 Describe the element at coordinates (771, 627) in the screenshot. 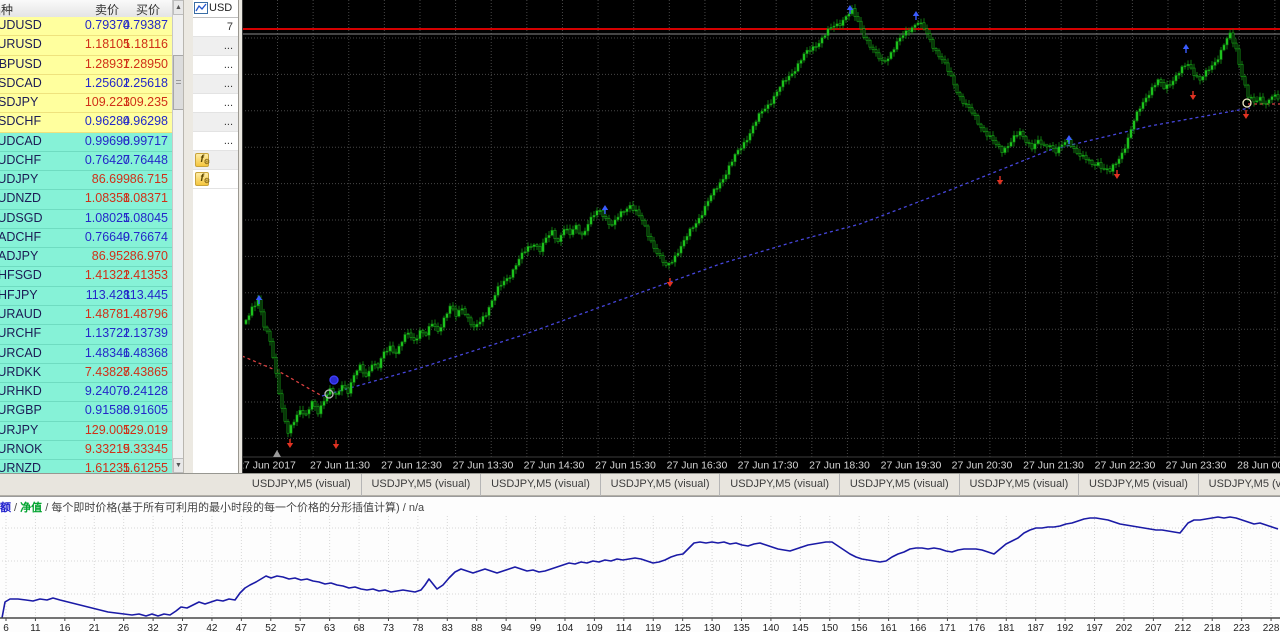

I see `trade-axis-label: 140` at that location.